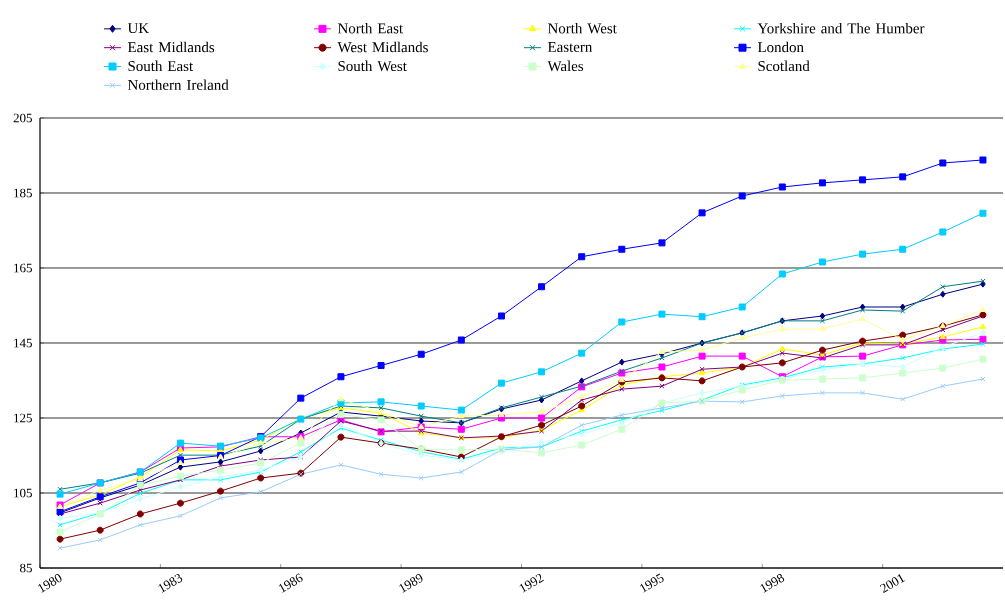 Image resolution: width=1005 pixels, height=615 pixels. What do you see at coordinates (565, 66) in the screenshot?
I see `legend-label: Wales` at bounding box center [565, 66].